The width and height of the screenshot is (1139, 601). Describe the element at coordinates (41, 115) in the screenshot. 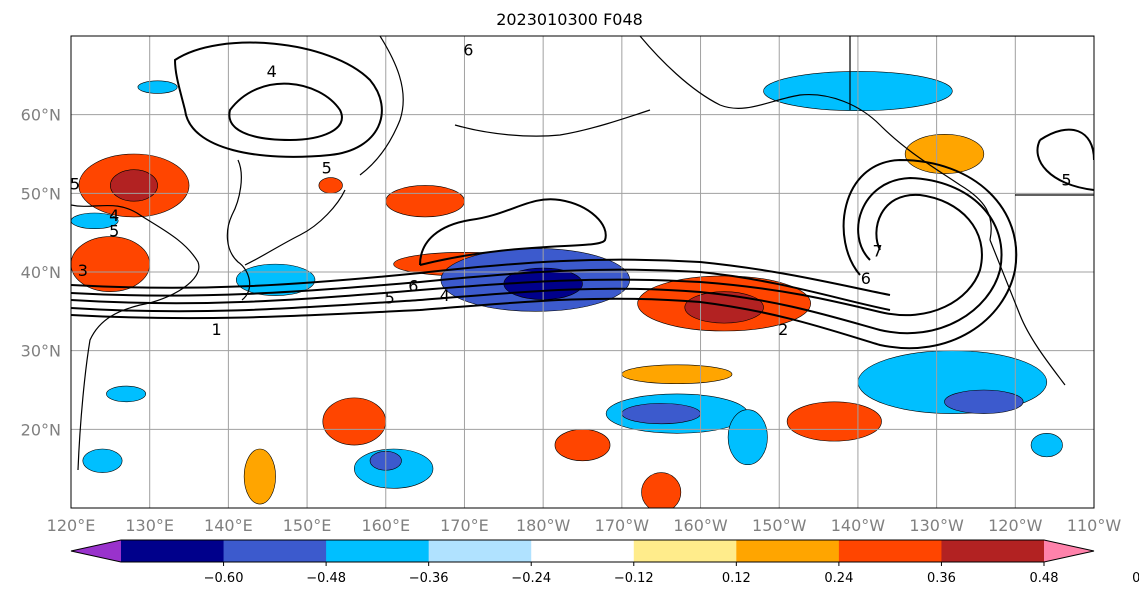

I see `latitude-tick-label: 60°N` at that location.